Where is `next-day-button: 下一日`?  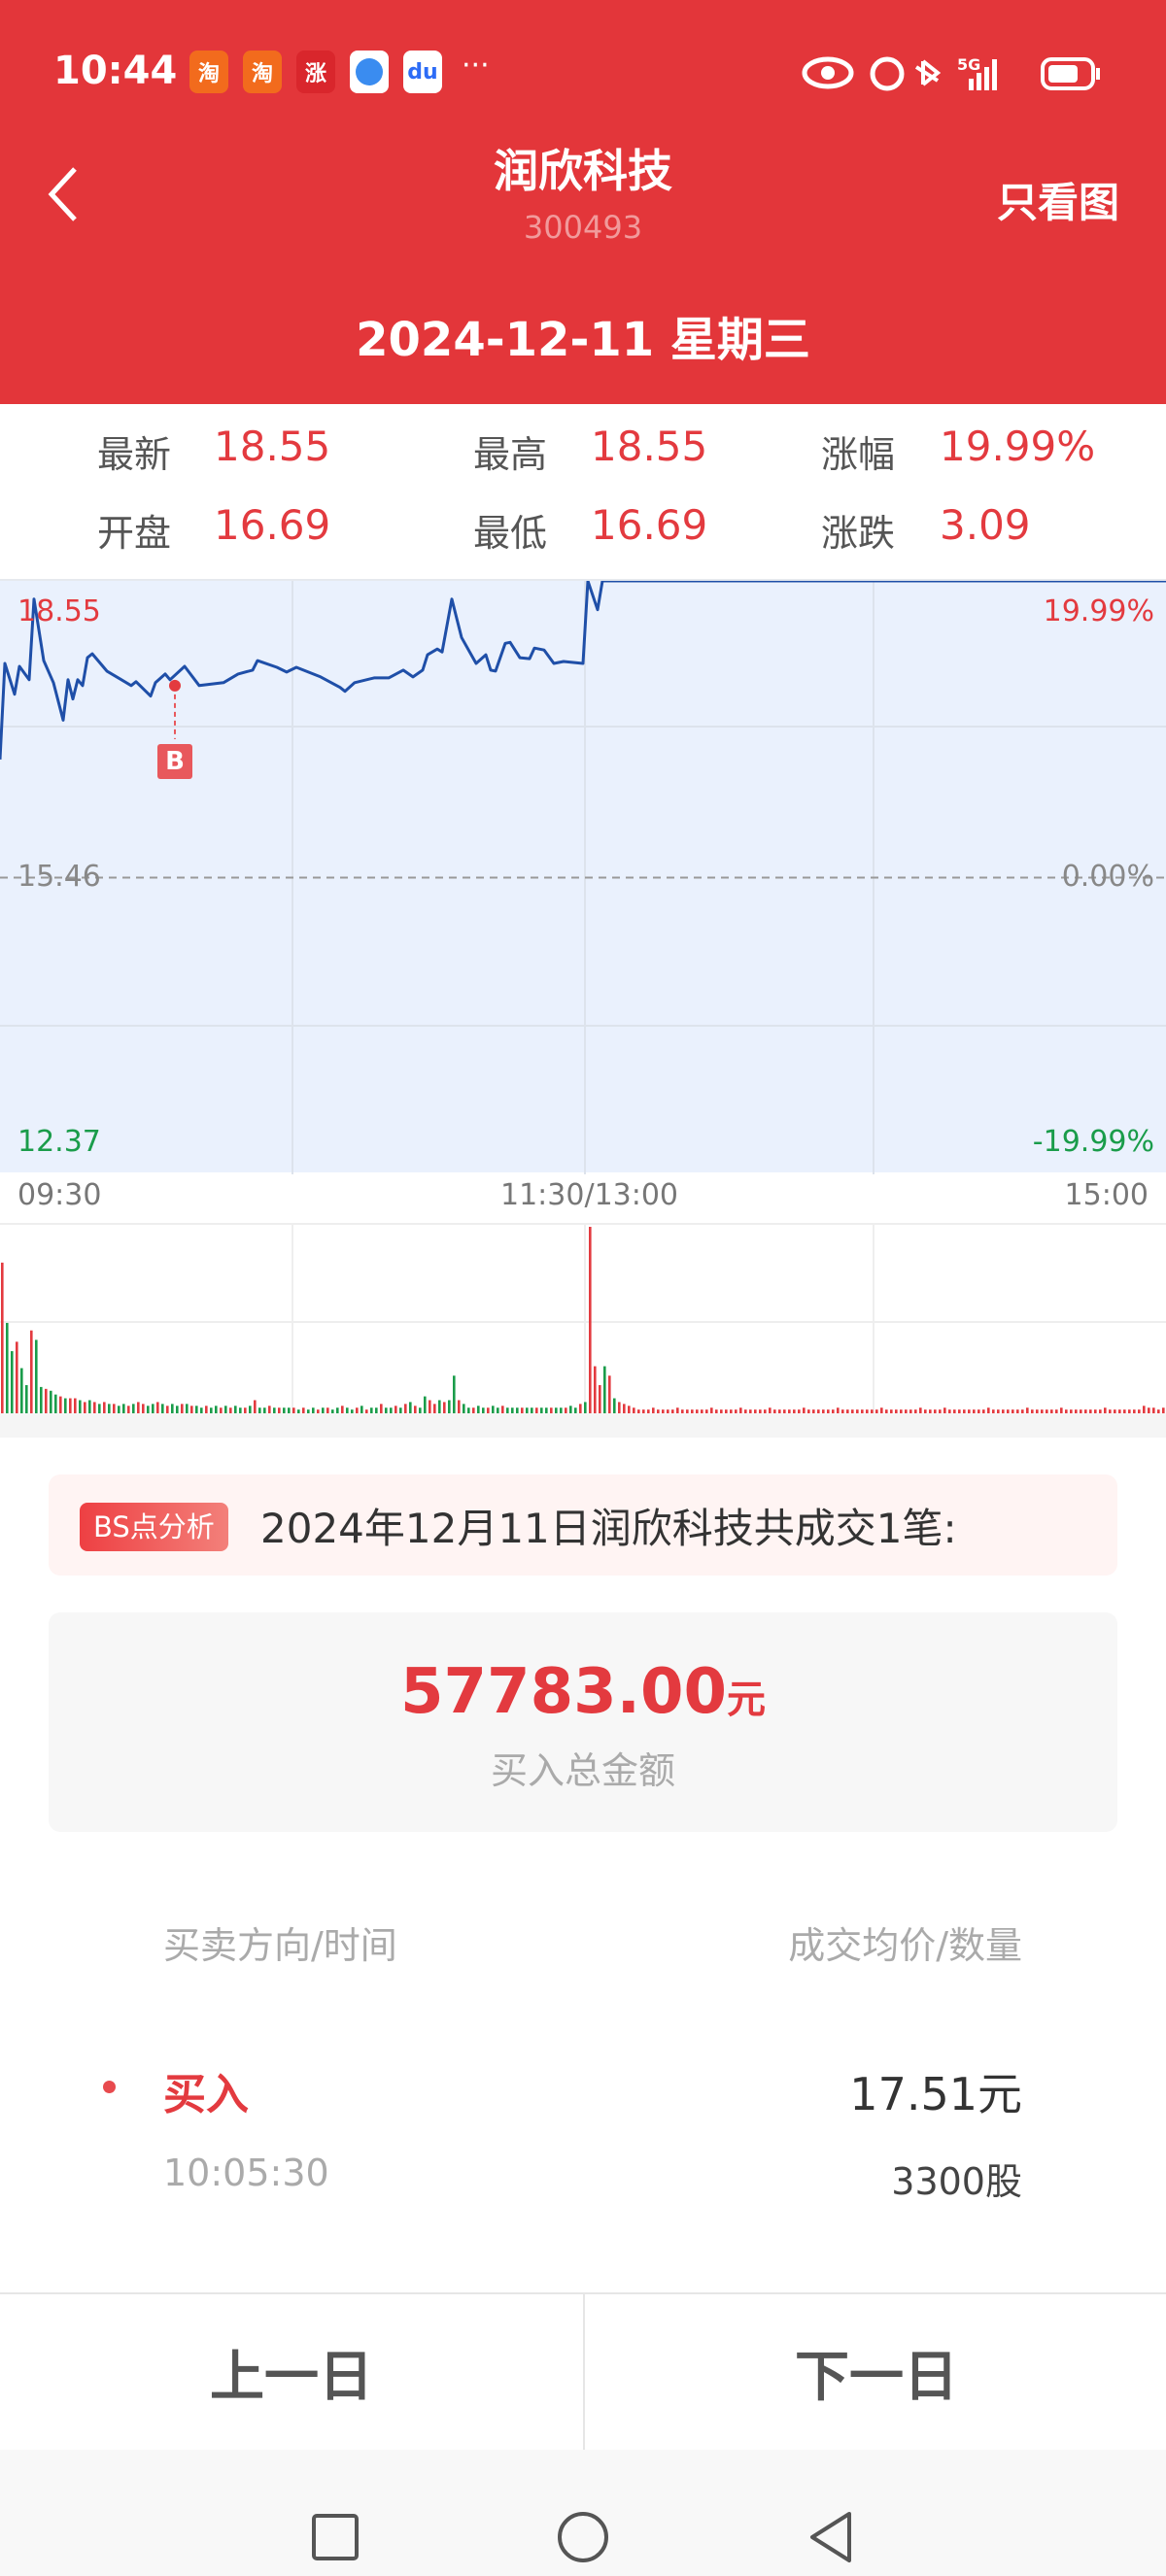
next-day-button: 下一日 is located at coordinates (876, 2377).